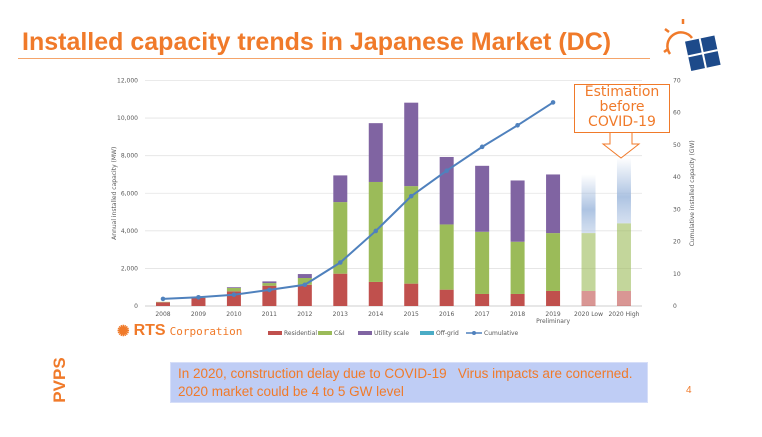 This screenshot has height=437, width=762. What do you see at coordinates (588, 204) in the screenshot?
I see `bar-estimation` at bounding box center [588, 204].